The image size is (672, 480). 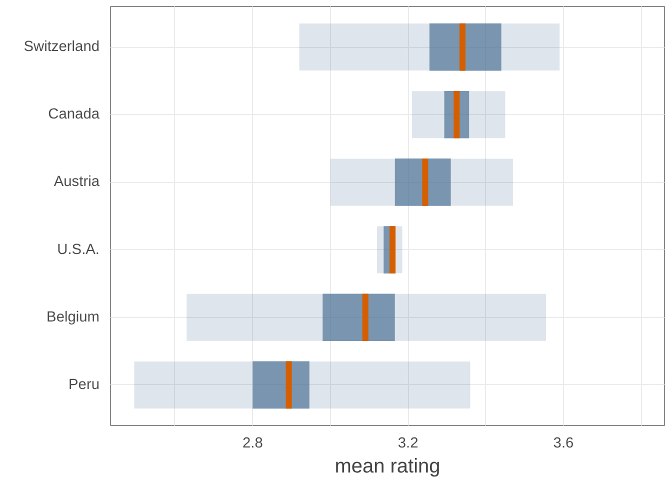 I want to click on y-tick-label: Switzerland, so click(x=62, y=47).